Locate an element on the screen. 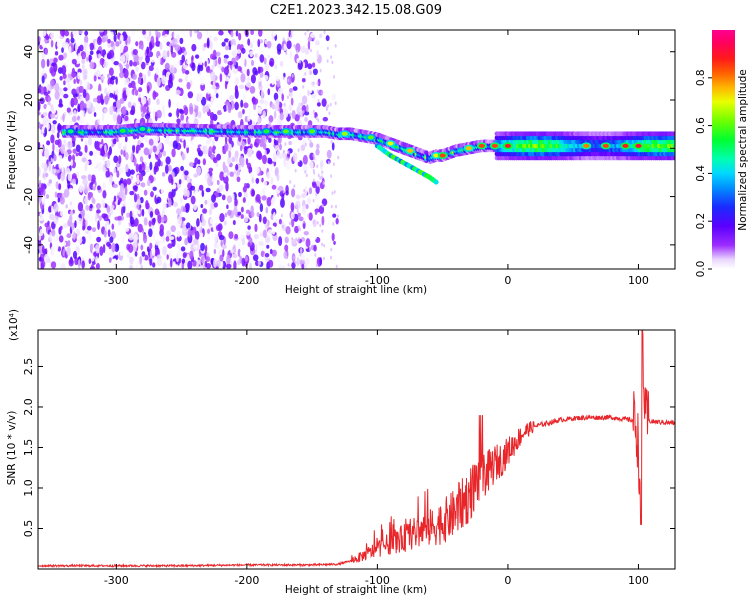 The image size is (750, 600). spectrogram-x-tick-label: -200 is located at coordinates (246, 280).